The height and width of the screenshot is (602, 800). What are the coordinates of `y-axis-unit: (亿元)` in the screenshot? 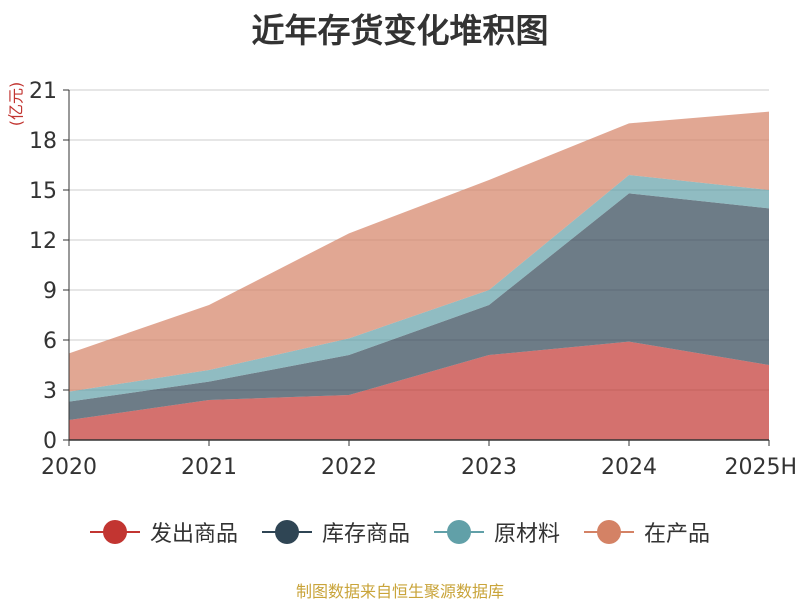 It's located at (16, 104).